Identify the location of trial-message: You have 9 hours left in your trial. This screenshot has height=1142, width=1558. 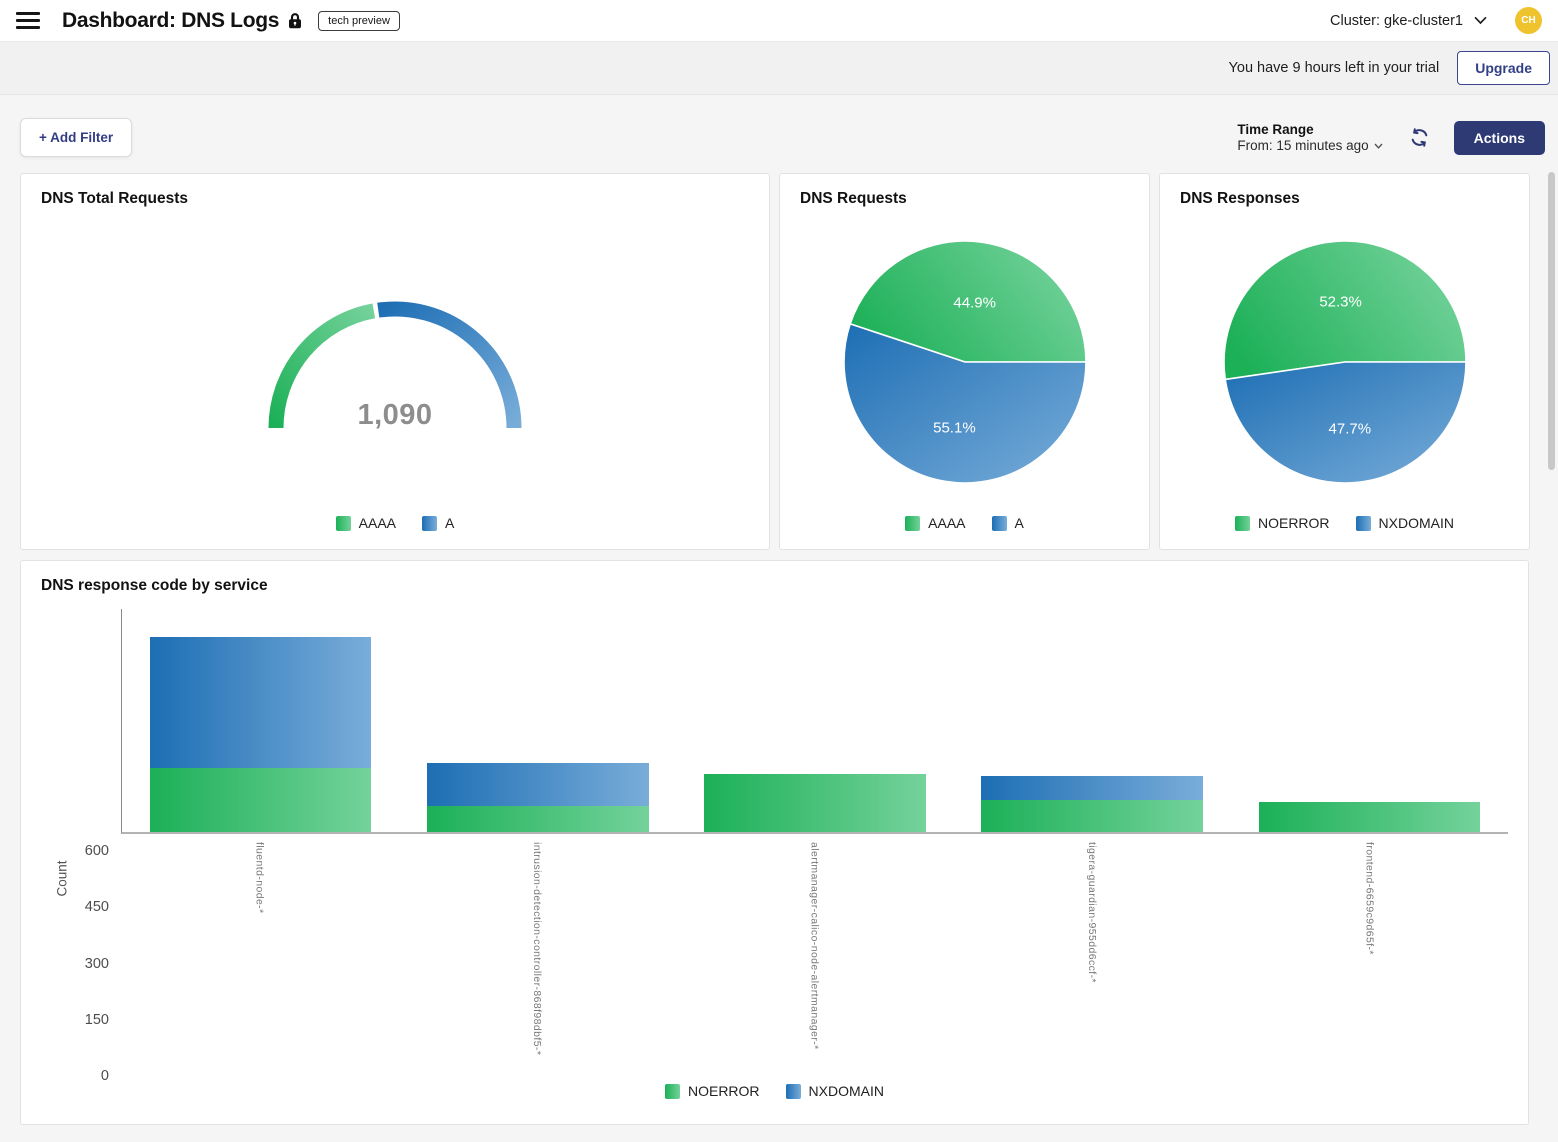
(1334, 68).